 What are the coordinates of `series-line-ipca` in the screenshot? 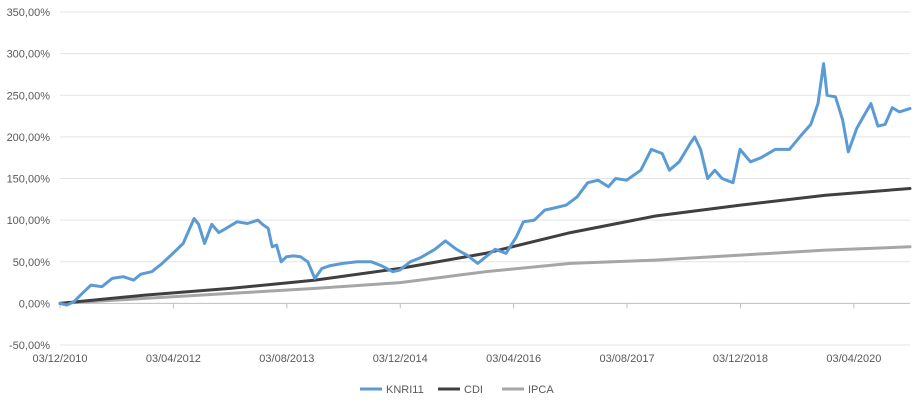 It's located at (485, 275).